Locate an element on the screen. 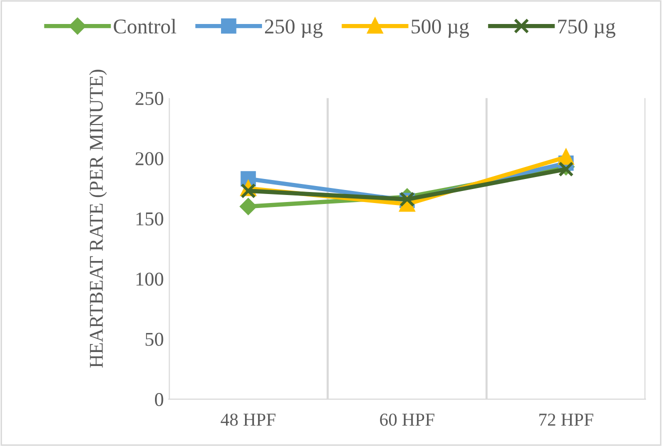  y-tick-label: 100 is located at coordinates (150, 279).